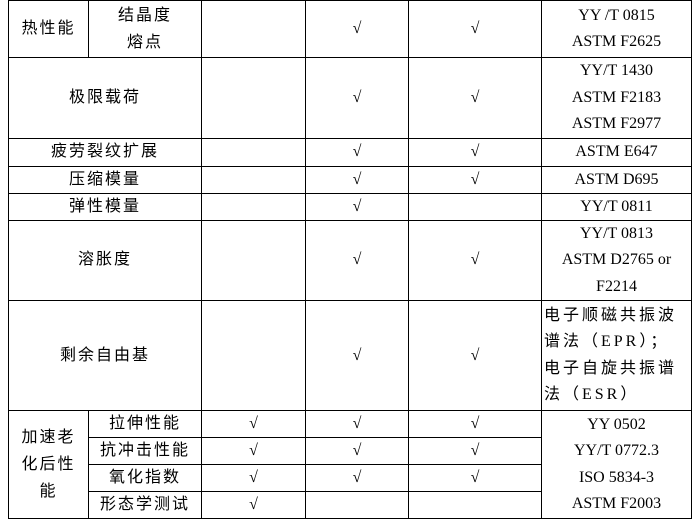  I want to click on standard: YY/T 1430, so click(616, 70).